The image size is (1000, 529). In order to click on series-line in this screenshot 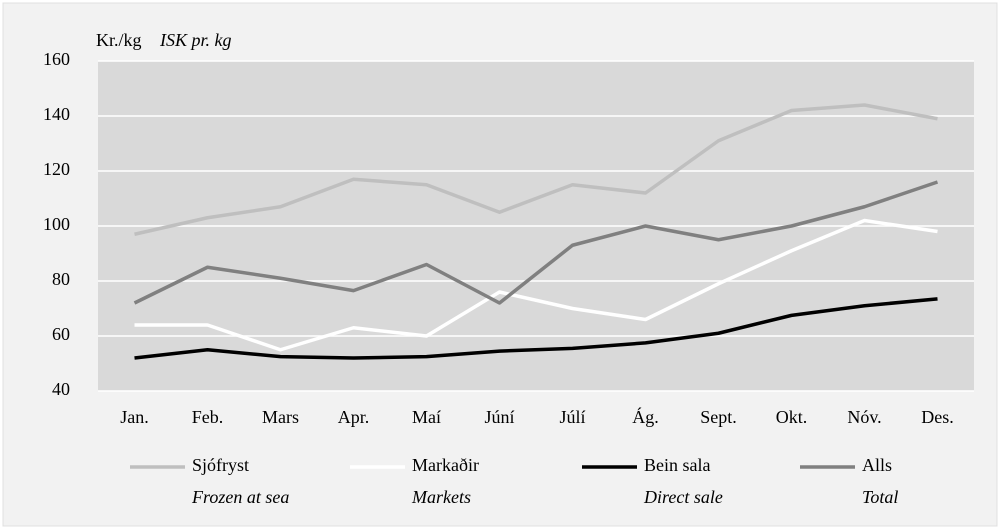, I will do `click(536, 328)`.